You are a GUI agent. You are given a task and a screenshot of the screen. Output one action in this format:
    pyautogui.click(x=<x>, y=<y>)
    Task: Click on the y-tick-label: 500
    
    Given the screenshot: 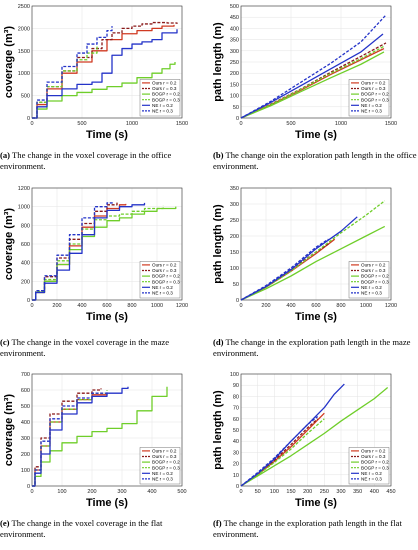 What is the action you would take?
    pyautogui.click(x=25, y=97)
    